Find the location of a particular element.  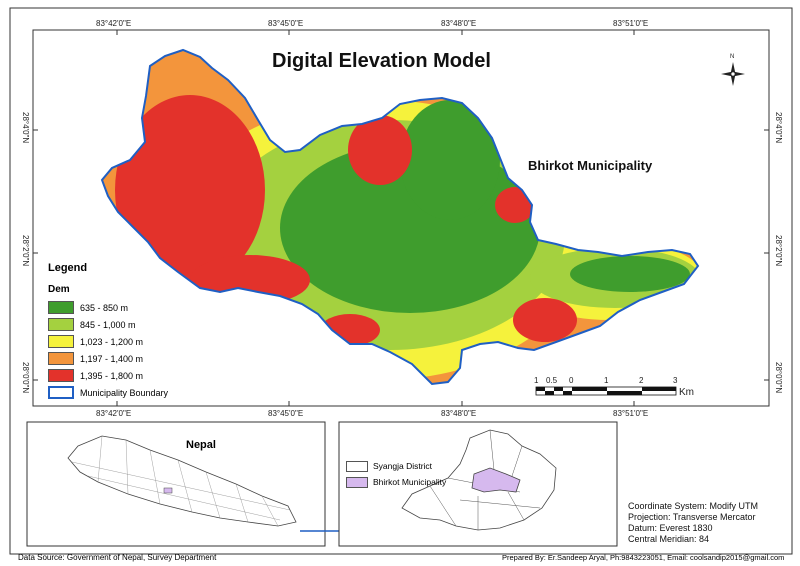

zone-low-east is located at coordinates (630, 274).